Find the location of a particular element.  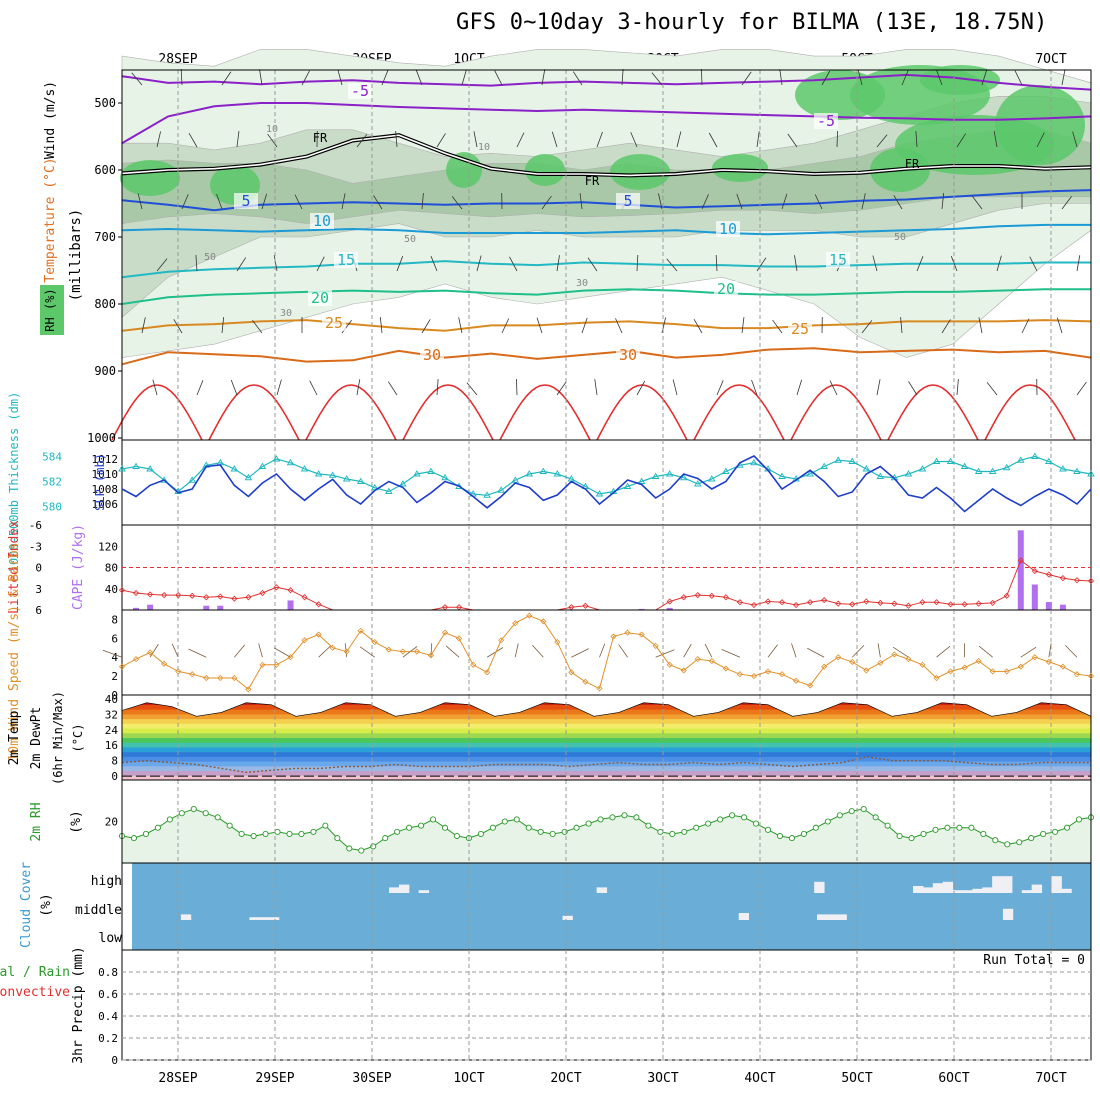

rh-legend-swatch is located at coordinates (52, 310).